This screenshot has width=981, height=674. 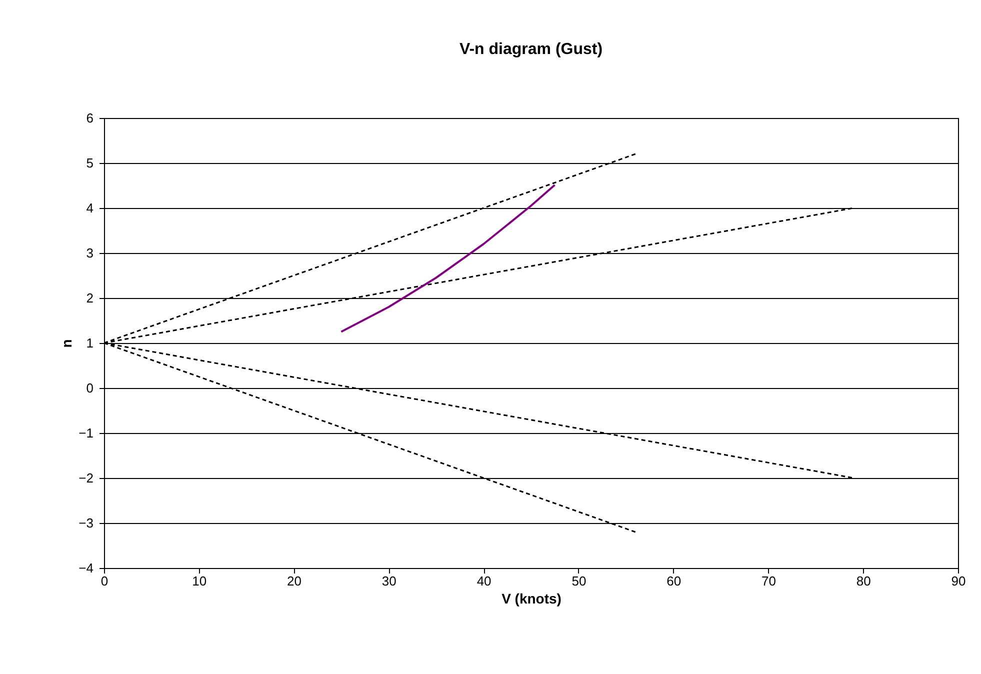 What do you see at coordinates (90, 388) in the screenshot?
I see `y-tick-label: 0` at bounding box center [90, 388].